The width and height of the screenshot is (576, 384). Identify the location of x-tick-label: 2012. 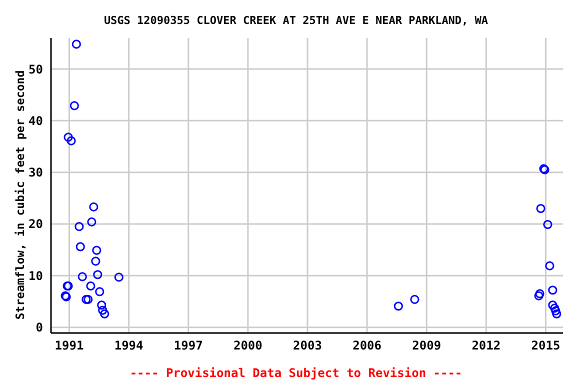
(486, 345).